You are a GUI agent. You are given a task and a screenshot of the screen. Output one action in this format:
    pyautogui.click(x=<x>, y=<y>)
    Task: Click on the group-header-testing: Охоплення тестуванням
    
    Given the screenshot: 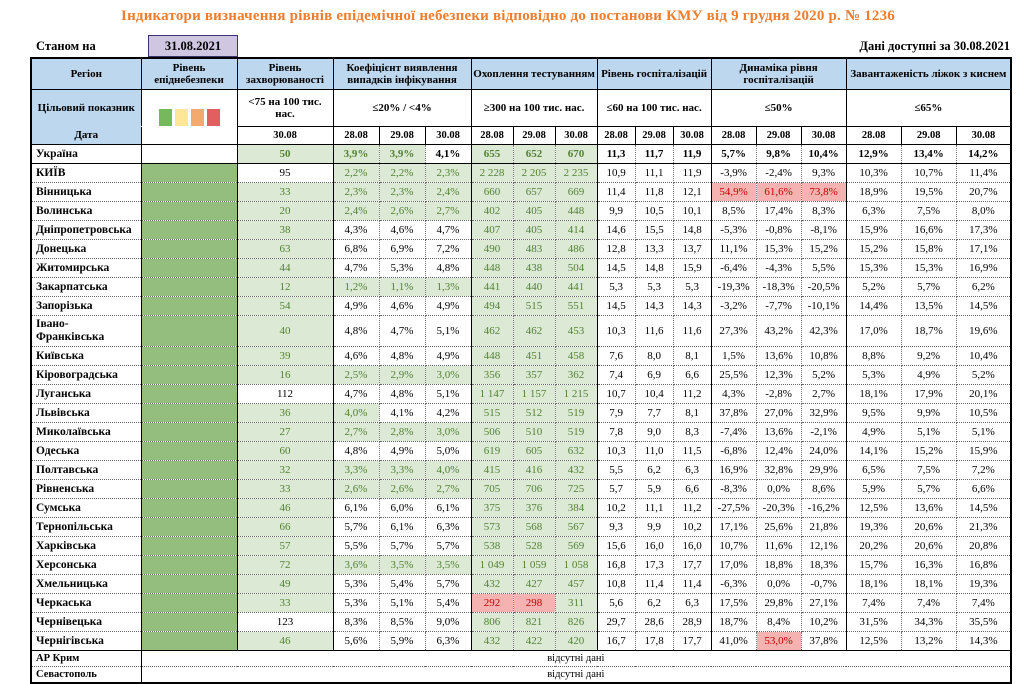 What is the action you would take?
    pyautogui.click(x=534, y=73)
    